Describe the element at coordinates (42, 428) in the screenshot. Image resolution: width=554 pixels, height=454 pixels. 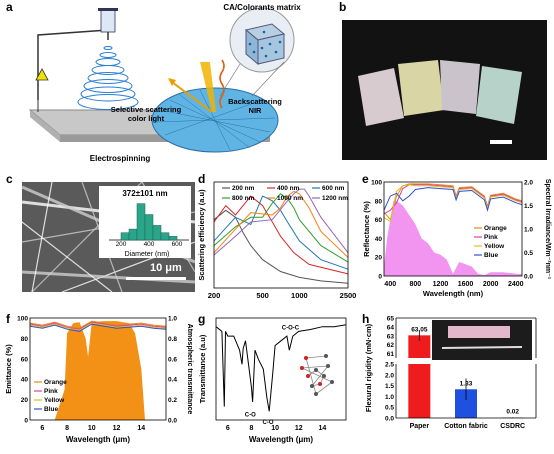
I see `x-tick: 6` at that location.